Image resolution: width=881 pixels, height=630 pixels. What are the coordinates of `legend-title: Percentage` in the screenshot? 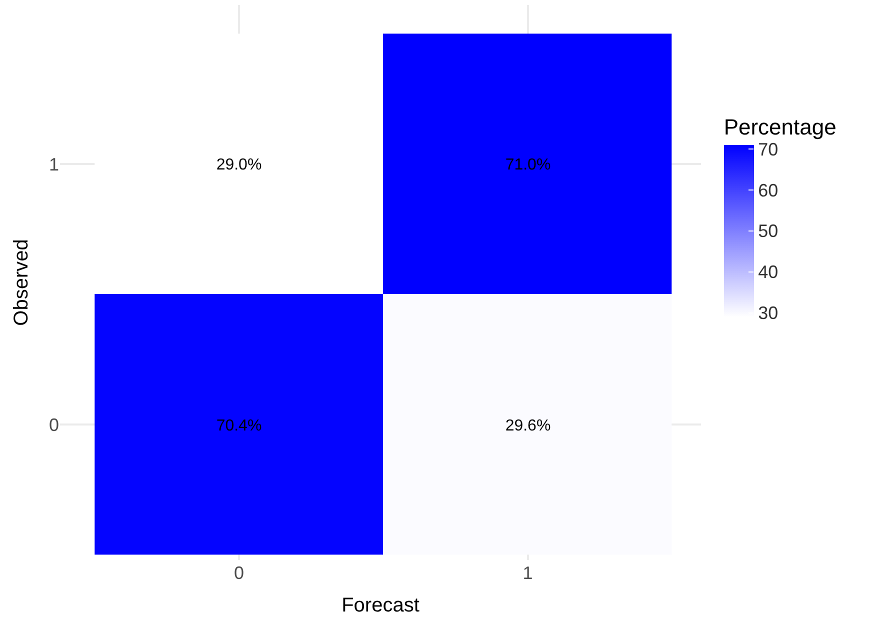 It's located at (780, 127).